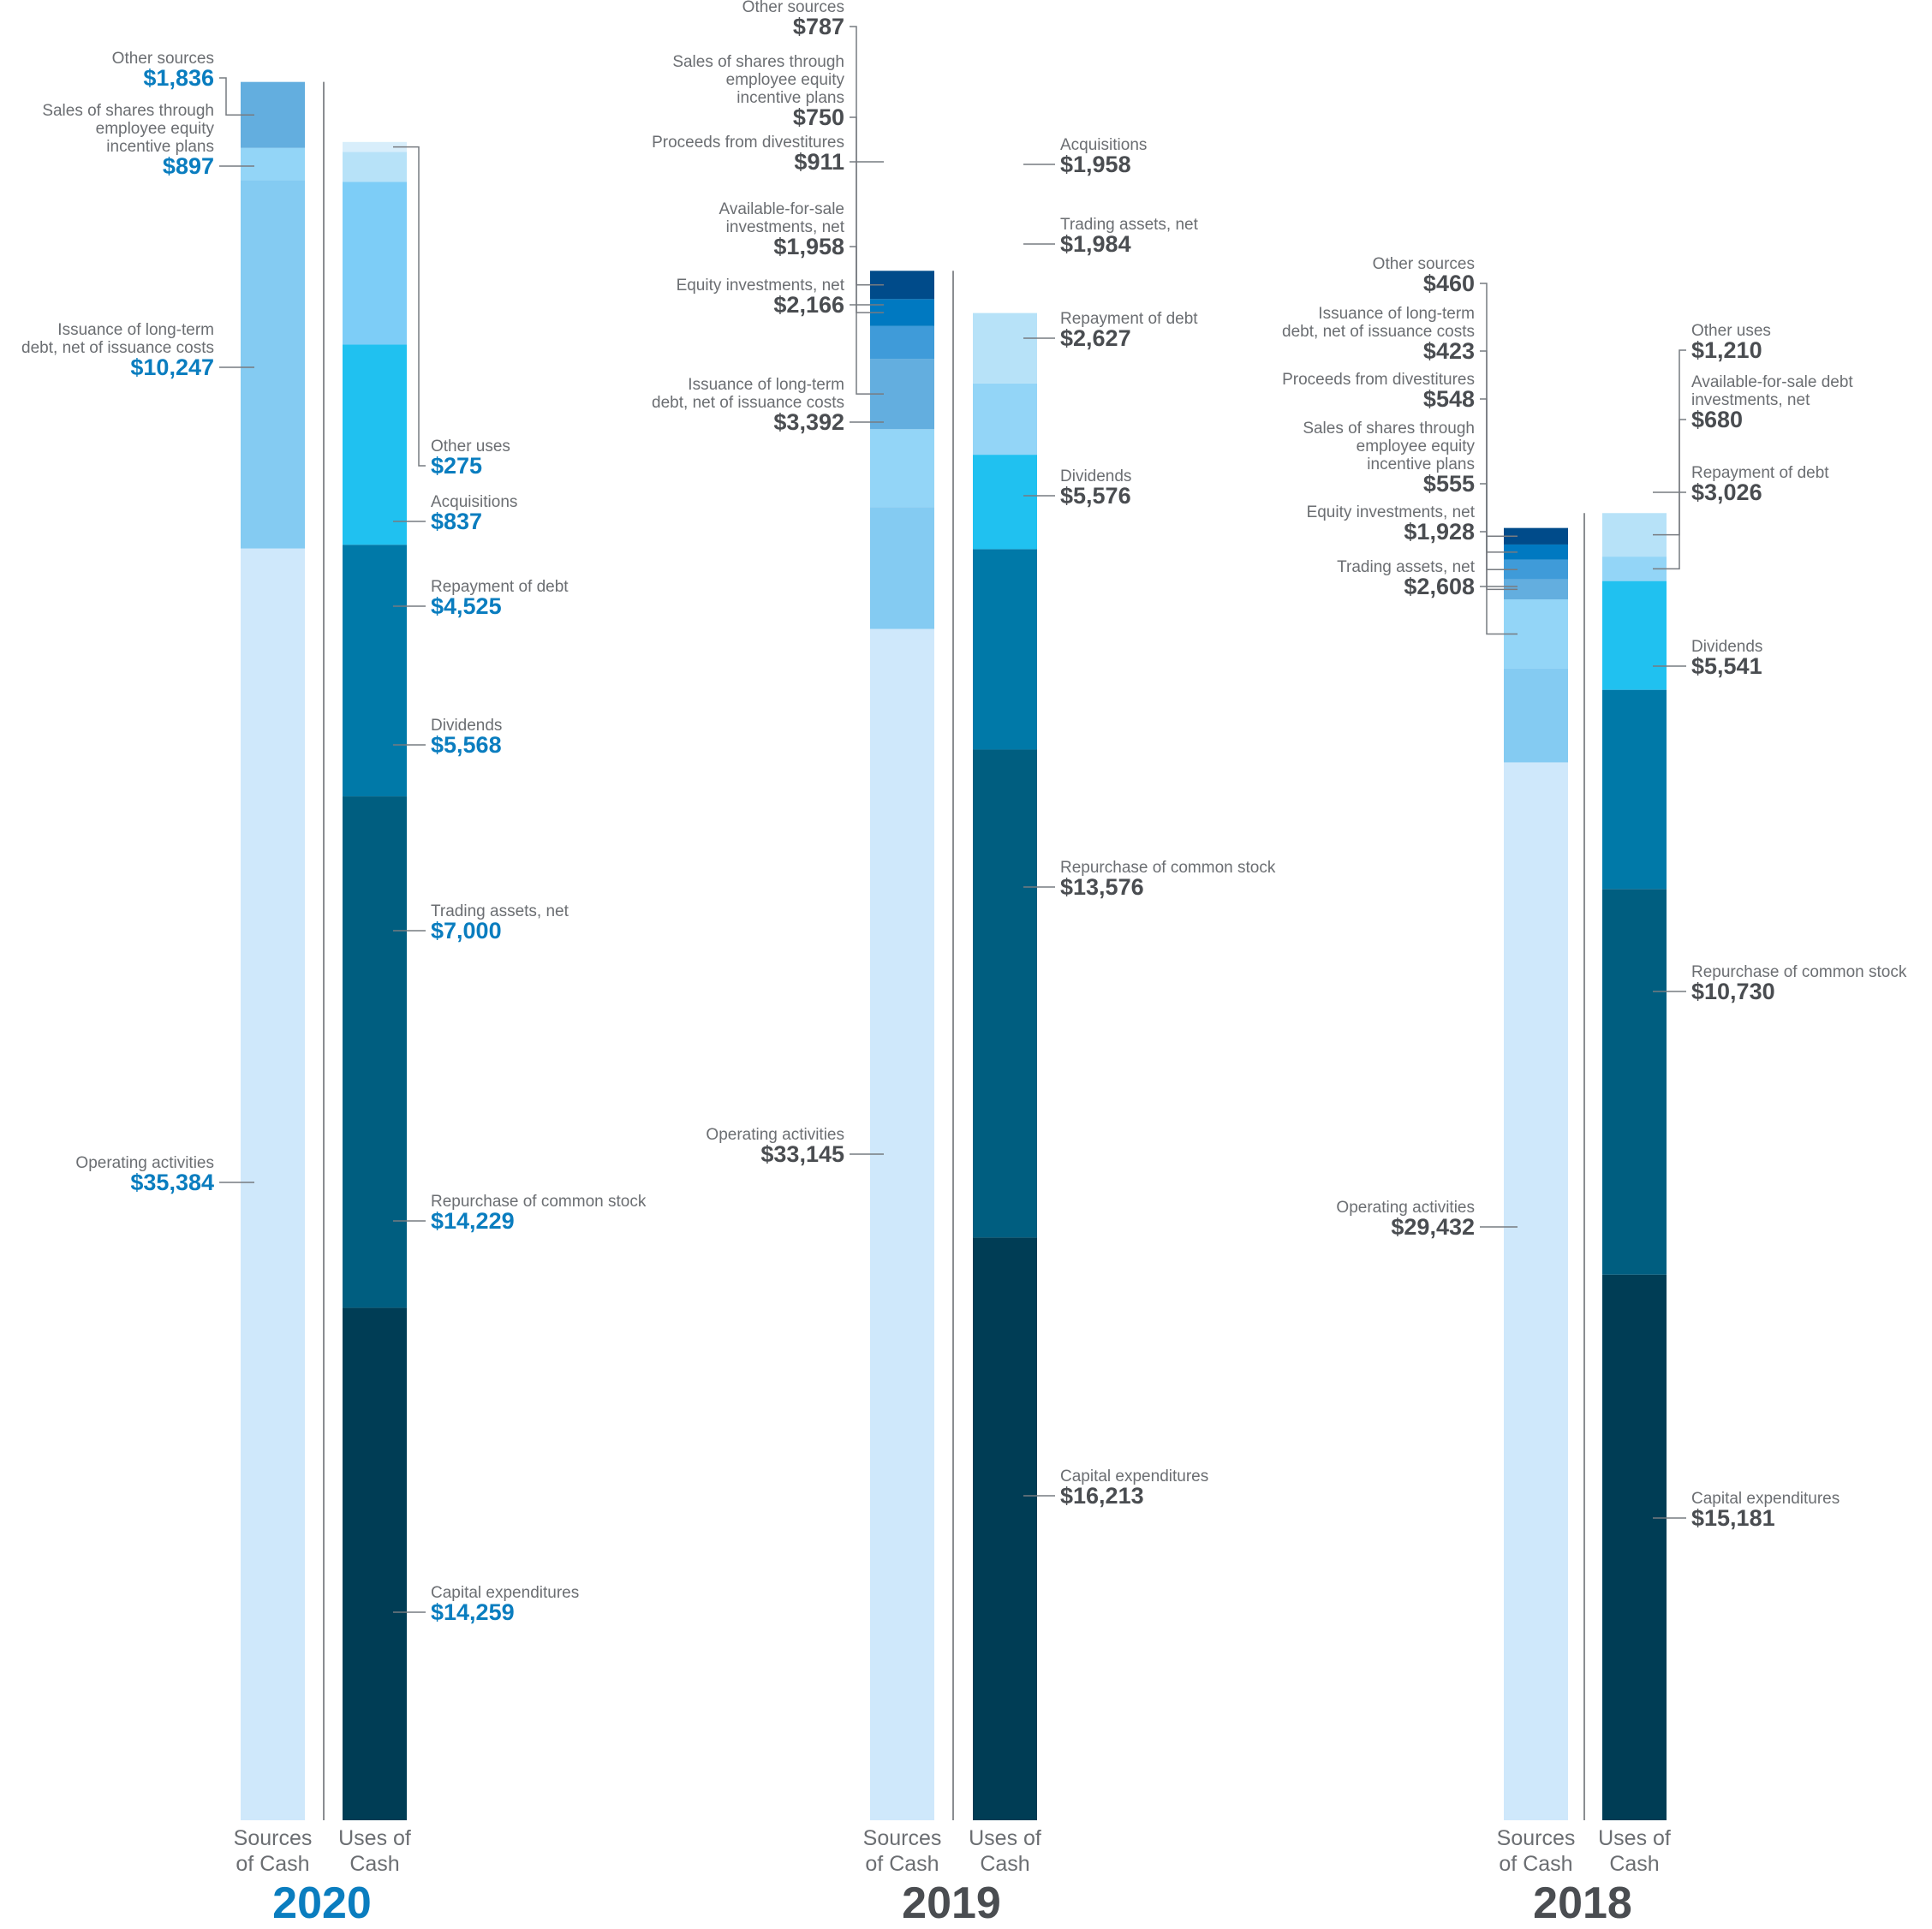 This screenshot has width=1932, height=1929. What do you see at coordinates (1536, 589) in the screenshot?
I see `bar-segment-2018-sources-sales-of-shares-through-employee-equity-incentive-plans` at bounding box center [1536, 589].